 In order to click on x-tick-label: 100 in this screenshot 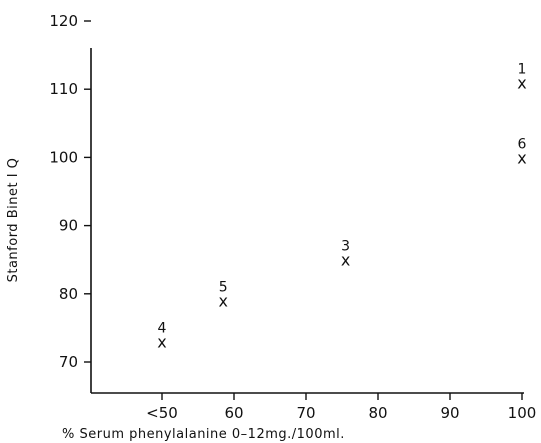, I will do `click(522, 413)`.